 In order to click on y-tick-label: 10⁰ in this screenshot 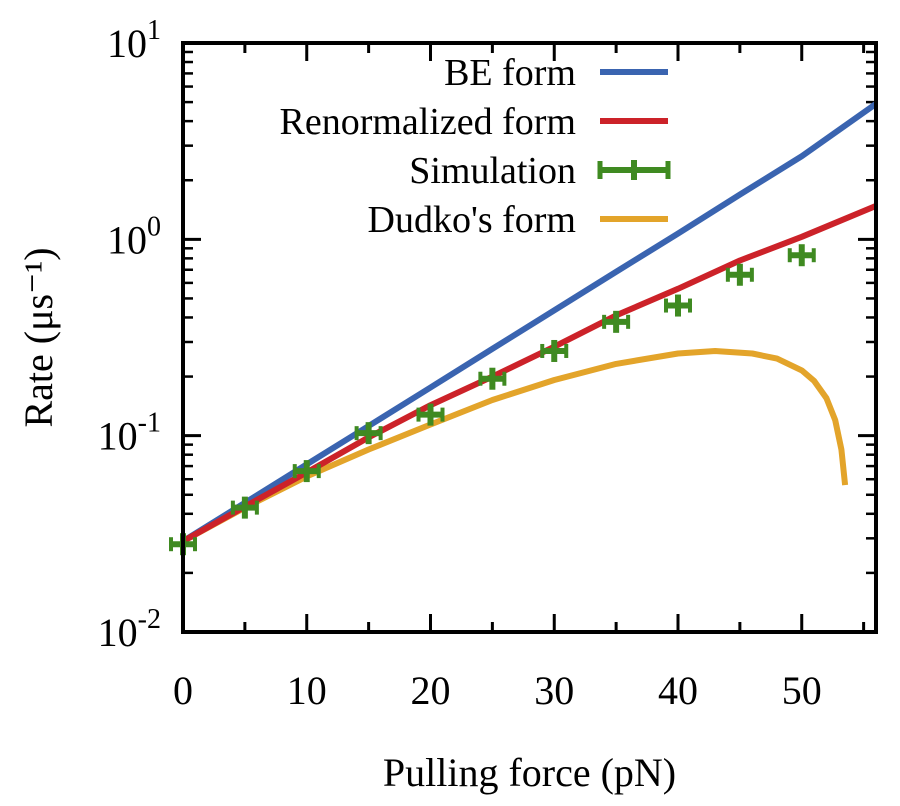, I will do `click(134, 236)`.